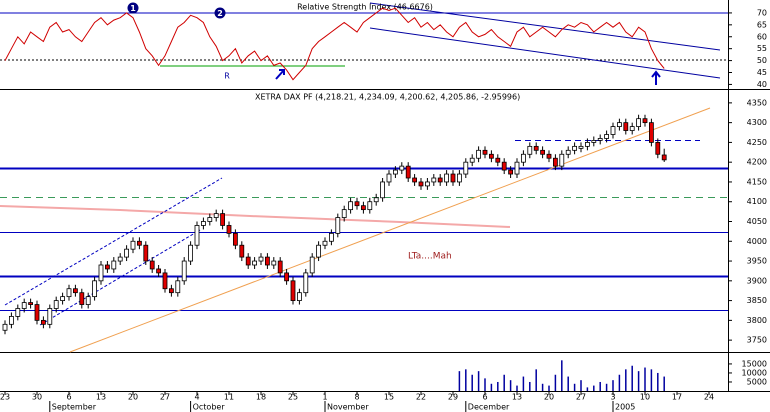 This screenshot has height=412, width=770. I want to click on y-tick-label: 10000, so click(754, 372).